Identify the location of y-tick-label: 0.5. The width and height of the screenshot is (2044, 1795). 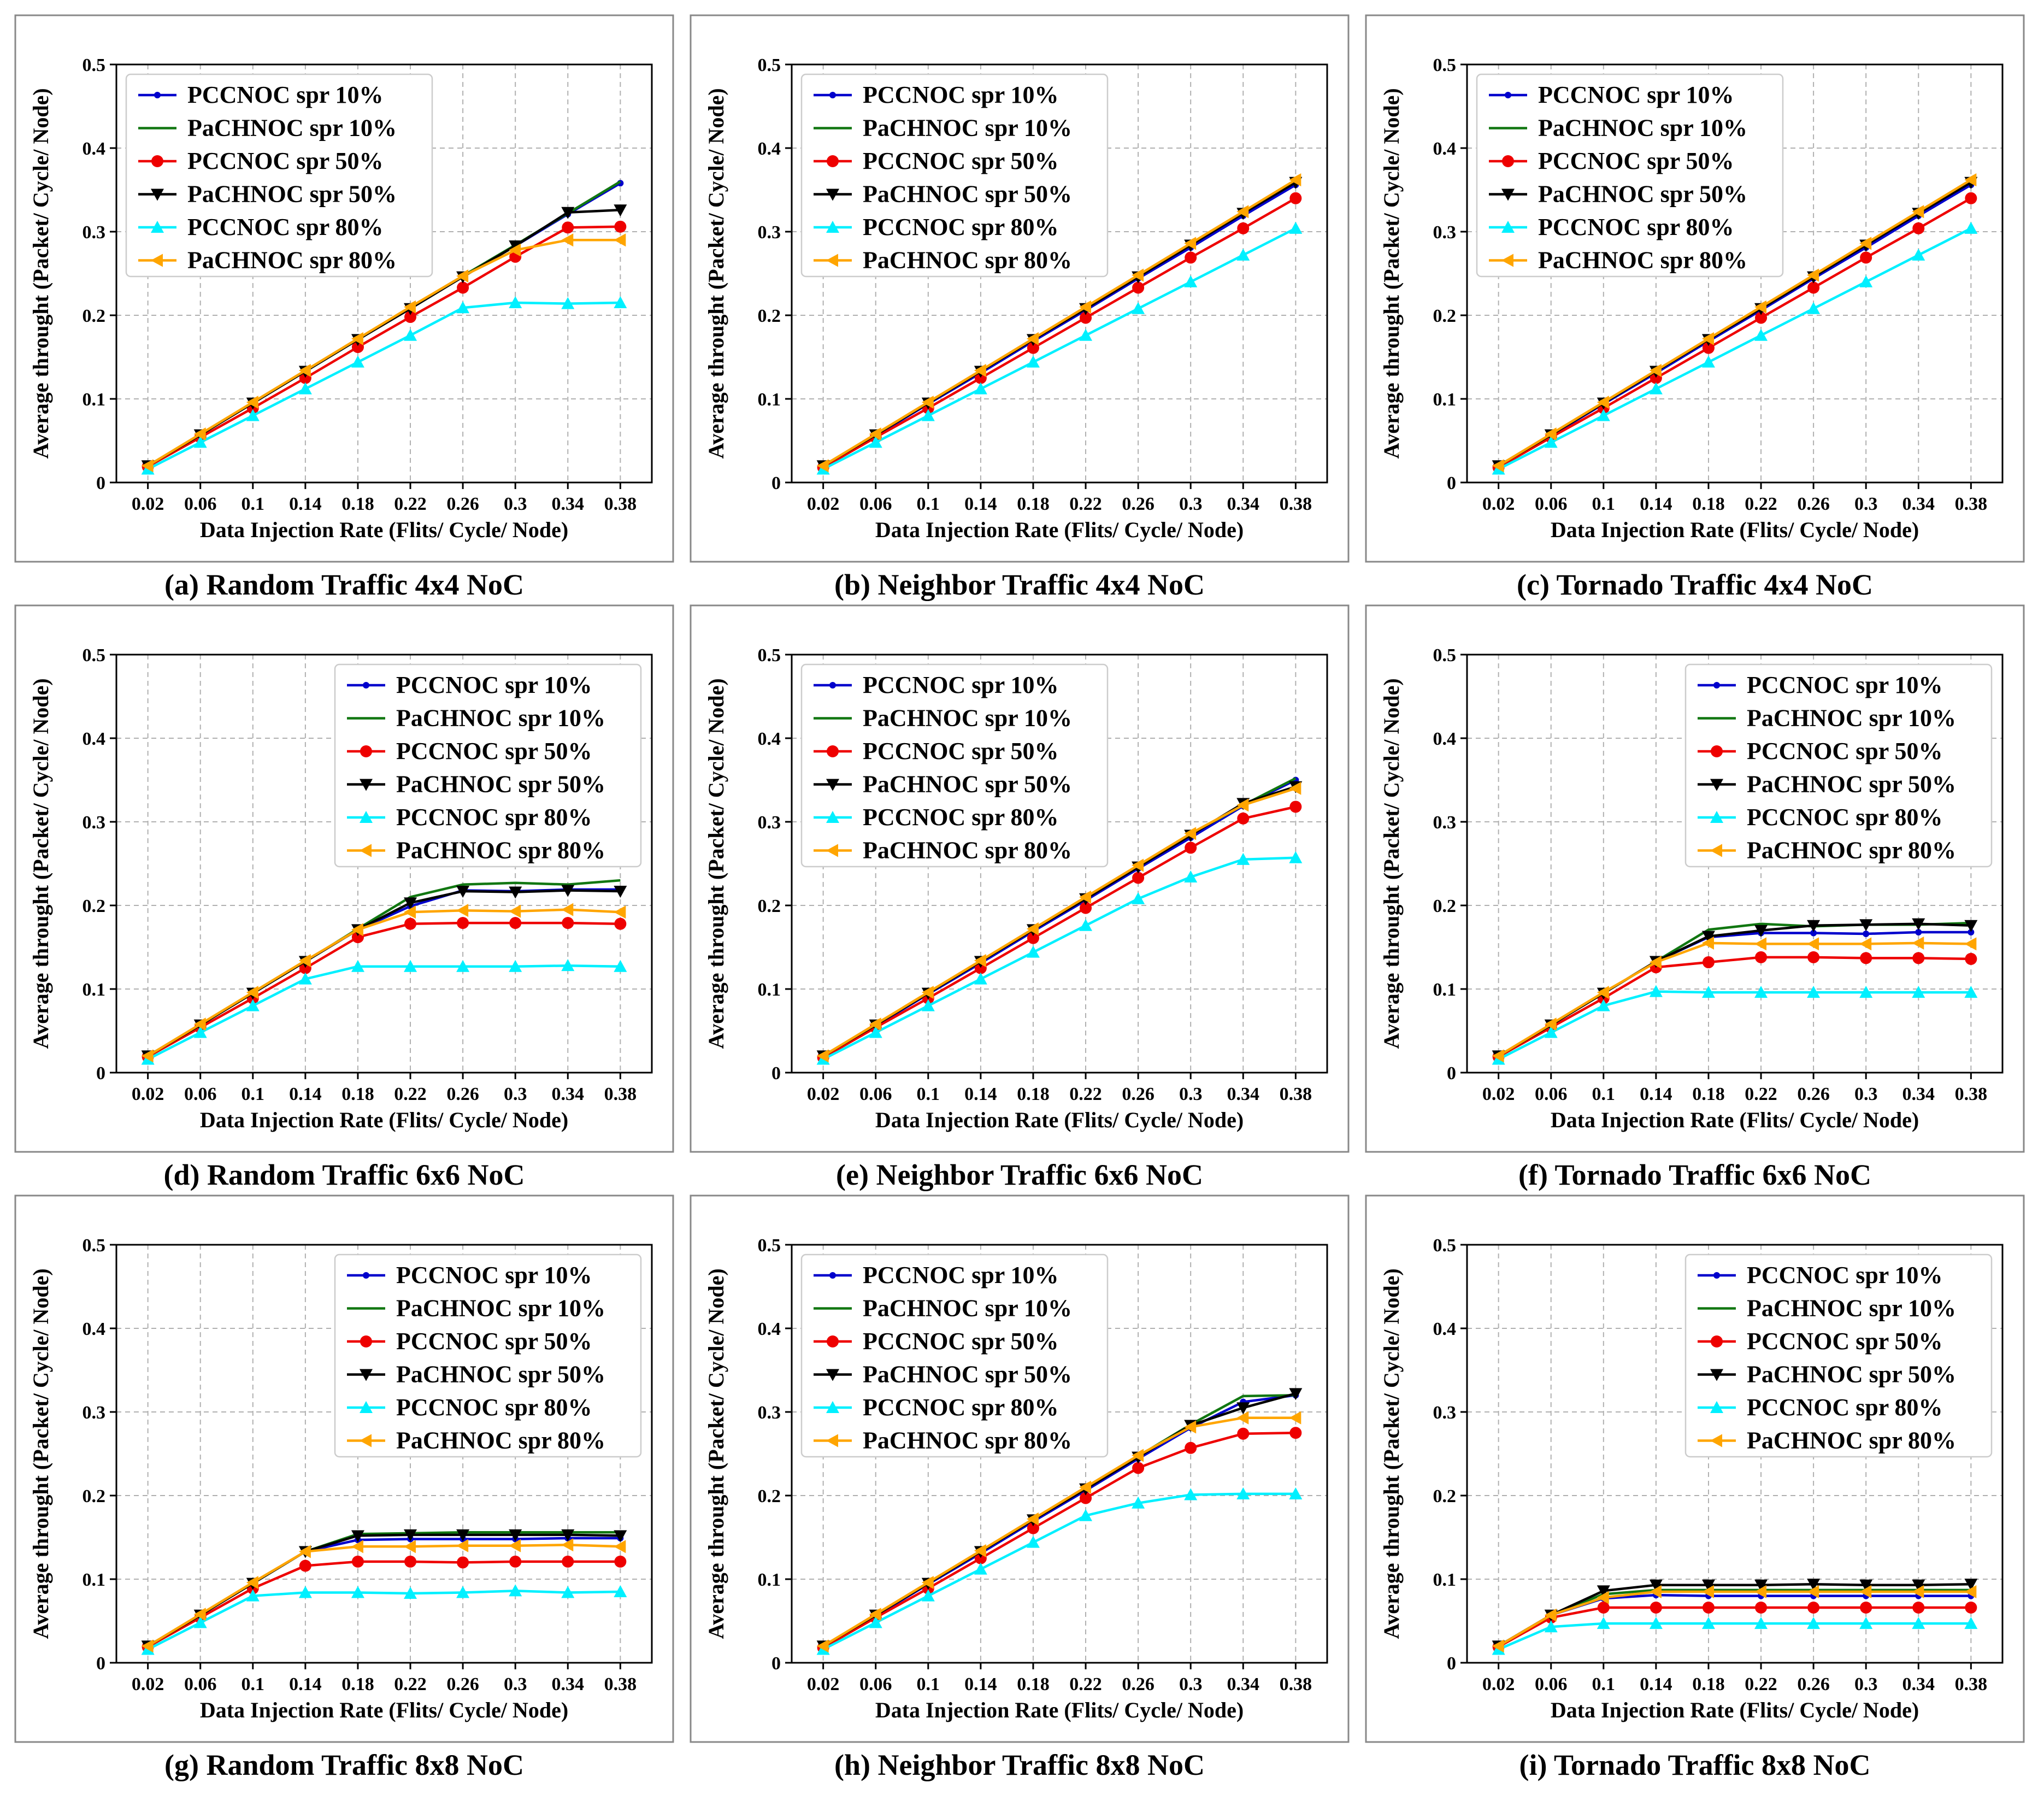
(769, 1245).